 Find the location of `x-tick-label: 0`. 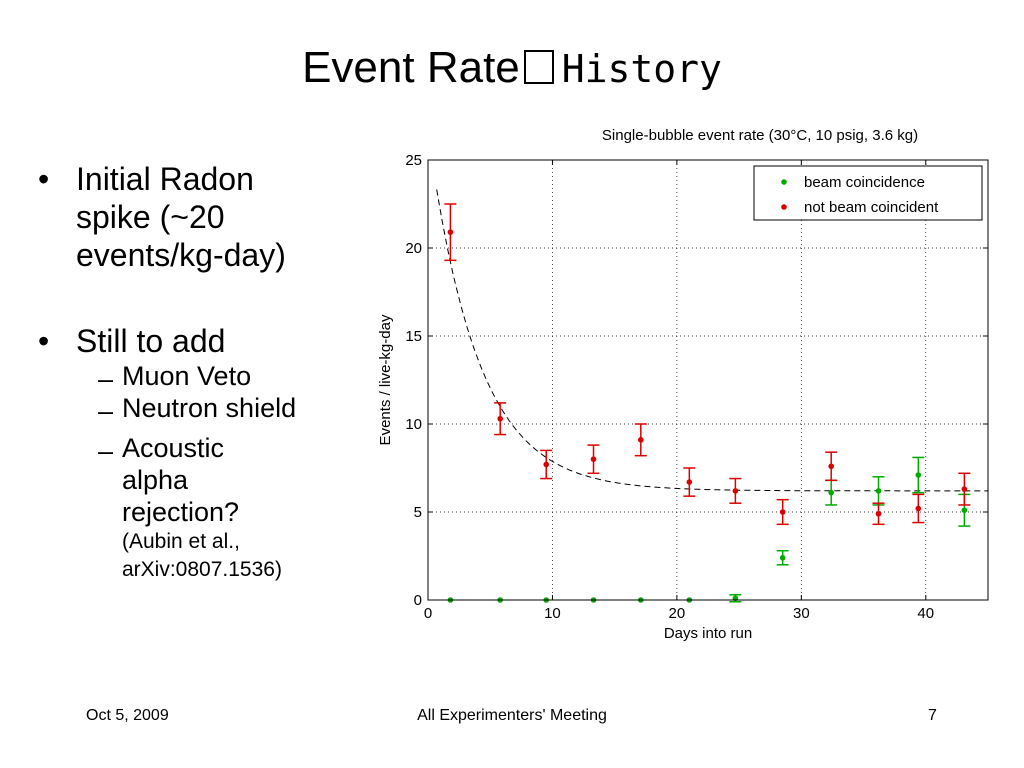

x-tick-label: 0 is located at coordinates (428, 613).